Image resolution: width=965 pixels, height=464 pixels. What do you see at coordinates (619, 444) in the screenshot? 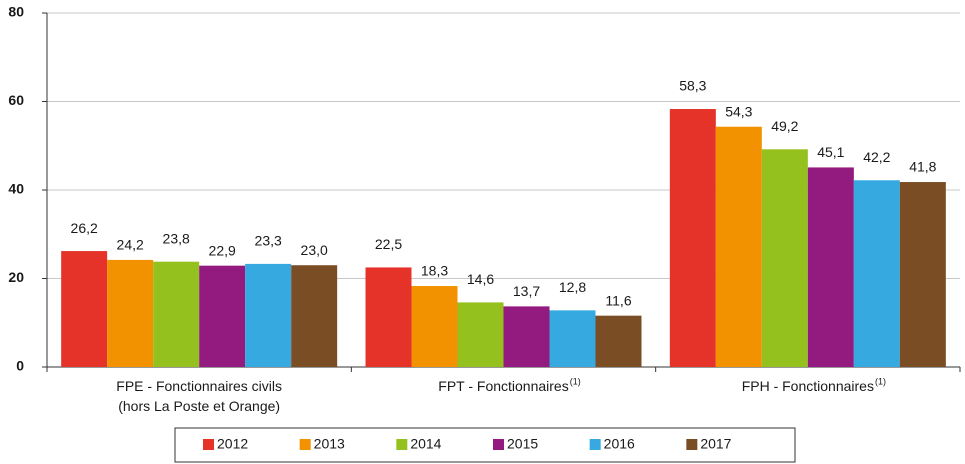
I see `legend-label: 2016` at bounding box center [619, 444].